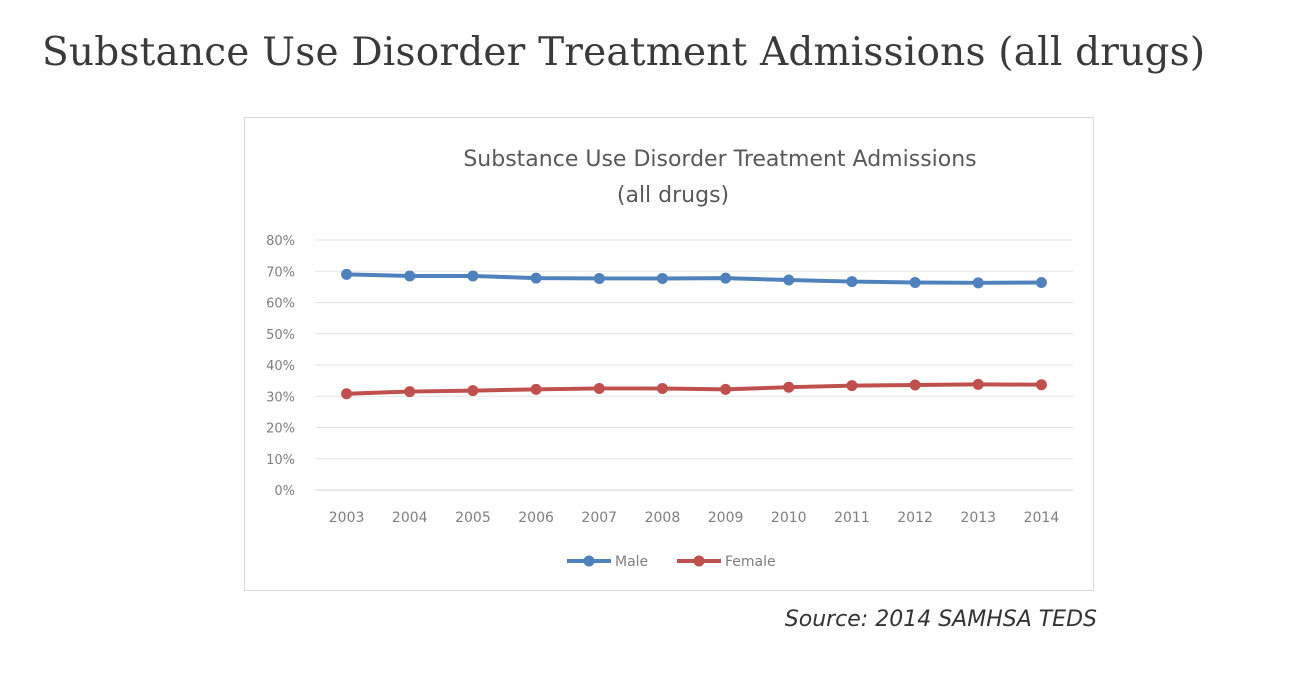  Describe the element at coordinates (280, 241) in the screenshot. I see `y-tick-label: 80%` at that location.